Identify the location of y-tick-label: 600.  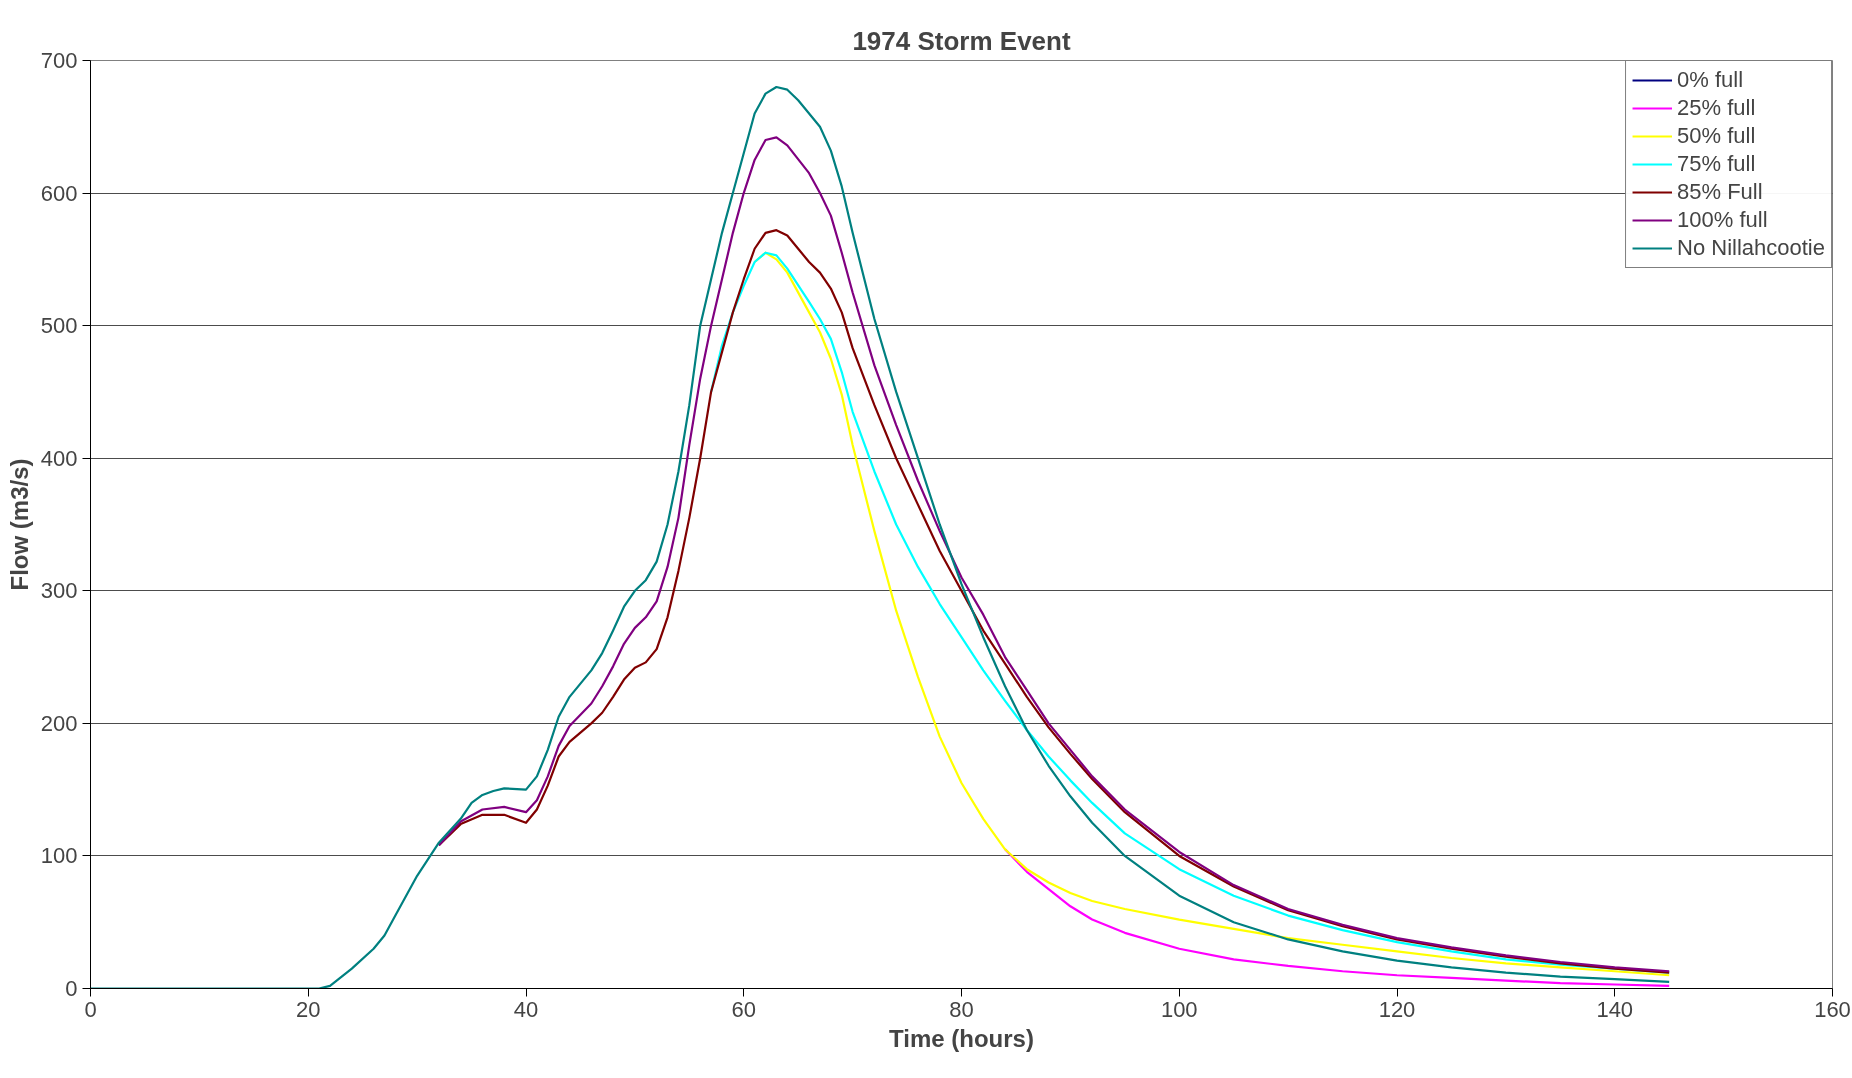
(59, 193).